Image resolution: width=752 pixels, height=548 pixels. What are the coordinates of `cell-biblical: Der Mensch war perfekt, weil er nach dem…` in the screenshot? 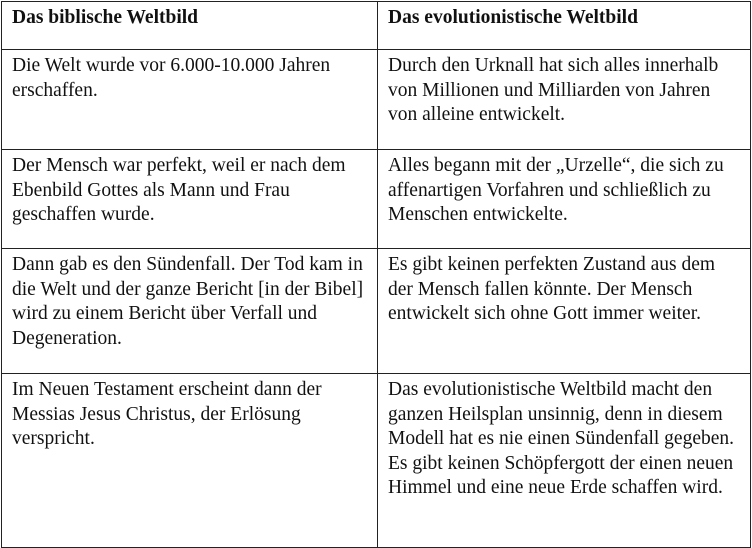 It's located at (189, 199).